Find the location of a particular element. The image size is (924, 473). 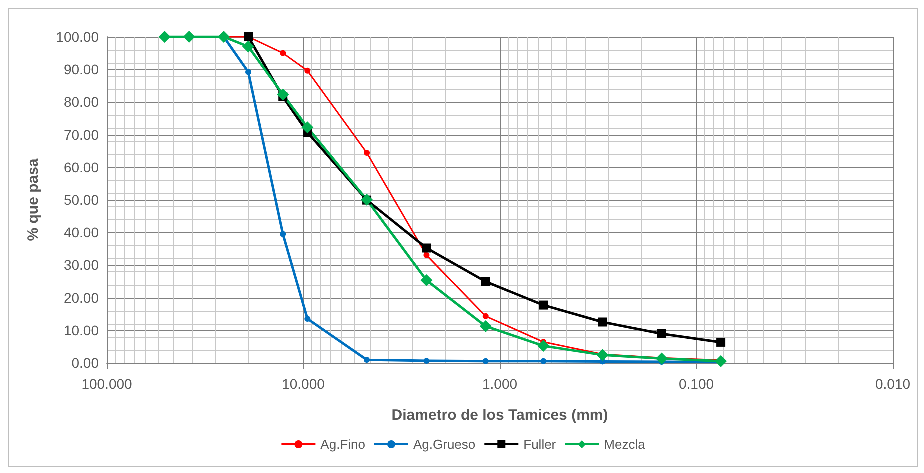

legend-label: Fuller is located at coordinates (540, 444).